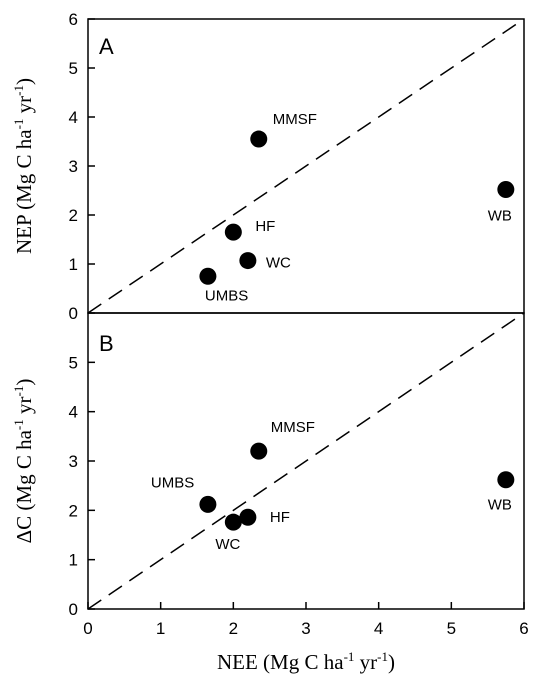 The width and height of the screenshot is (534, 682). I want to click on y-tick-label: 6, so click(73, 19).